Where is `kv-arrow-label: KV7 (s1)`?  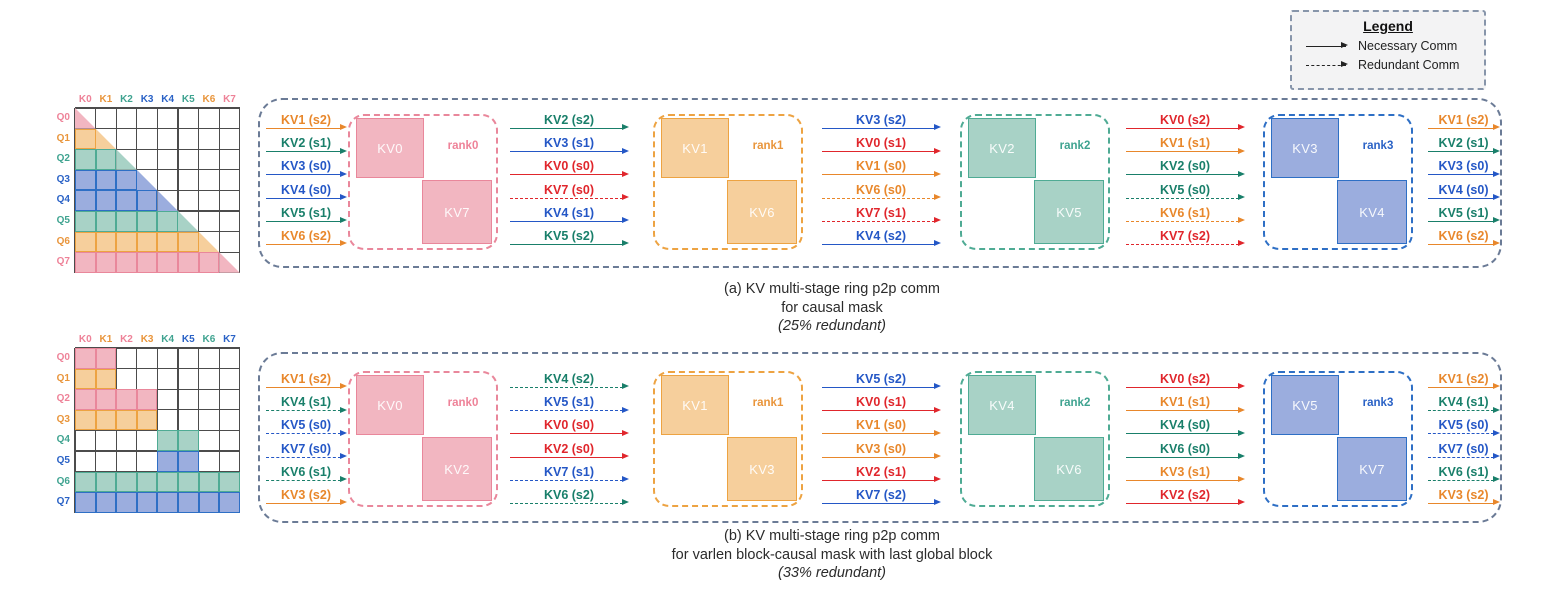
kv-arrow-label: KV7 (s1) is located at coordinates (881, 212).